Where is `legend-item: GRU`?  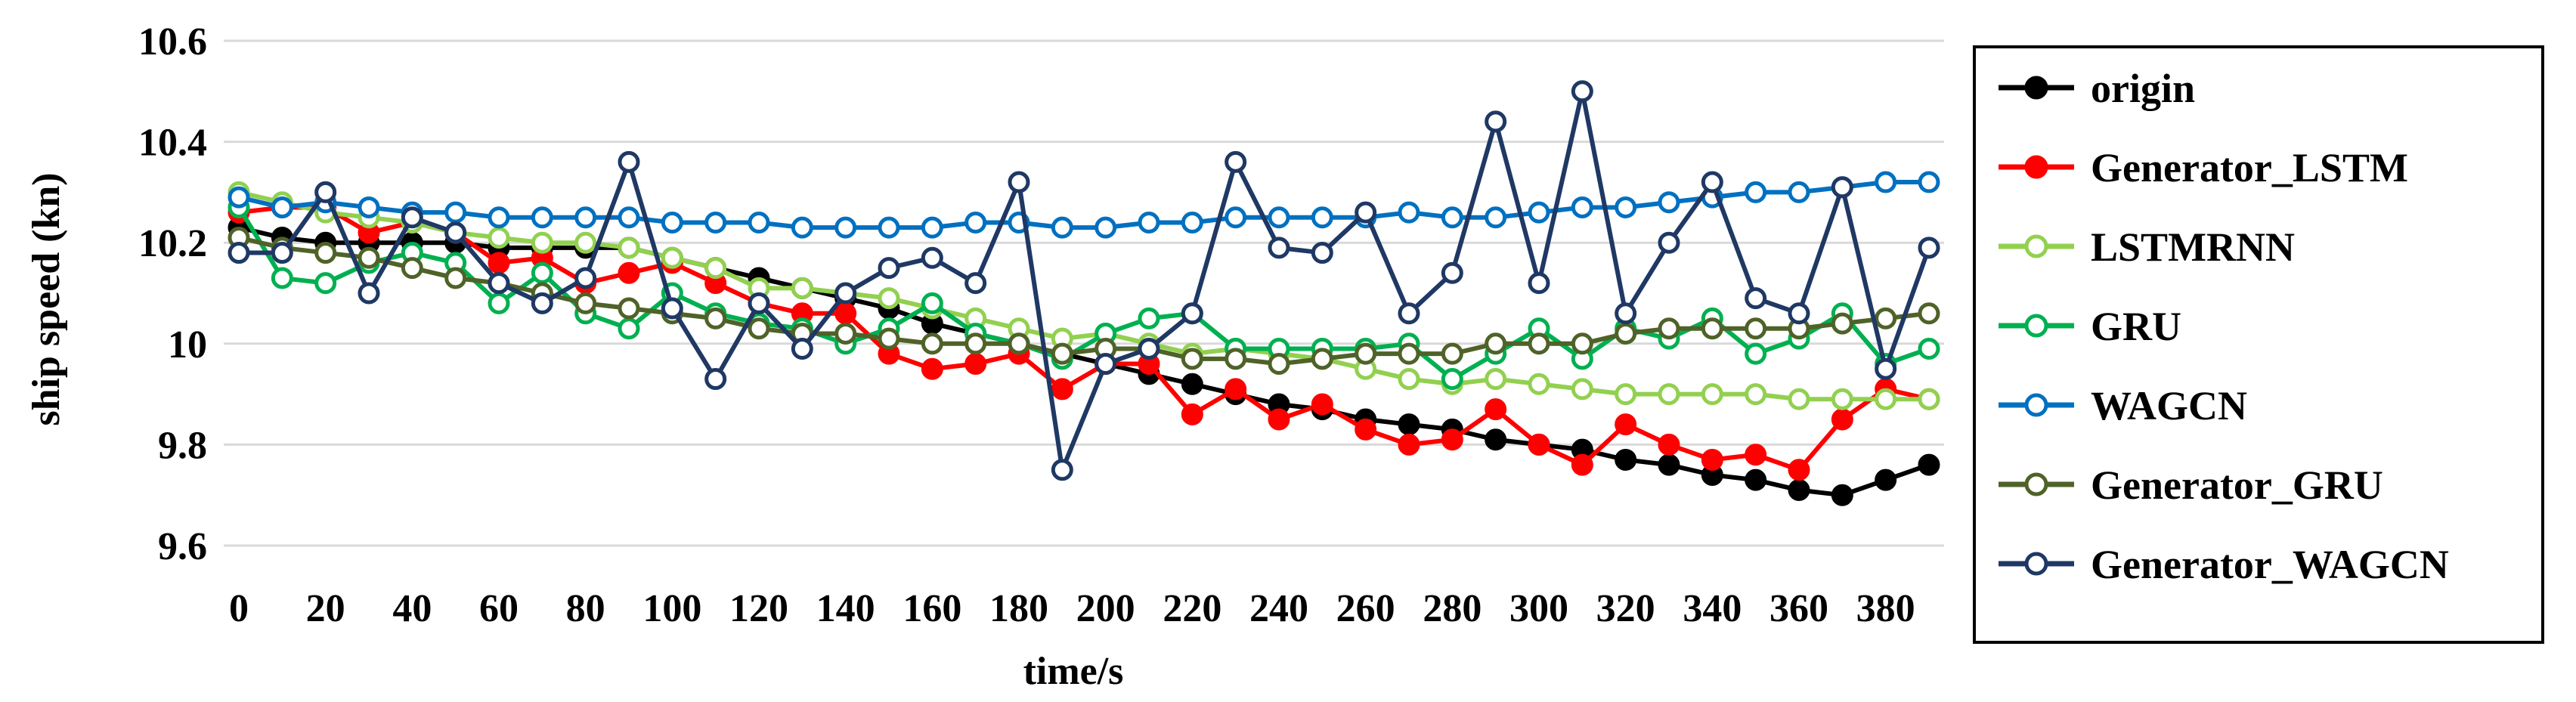
legend-item: GRU is located at coordinates (2090, 326).